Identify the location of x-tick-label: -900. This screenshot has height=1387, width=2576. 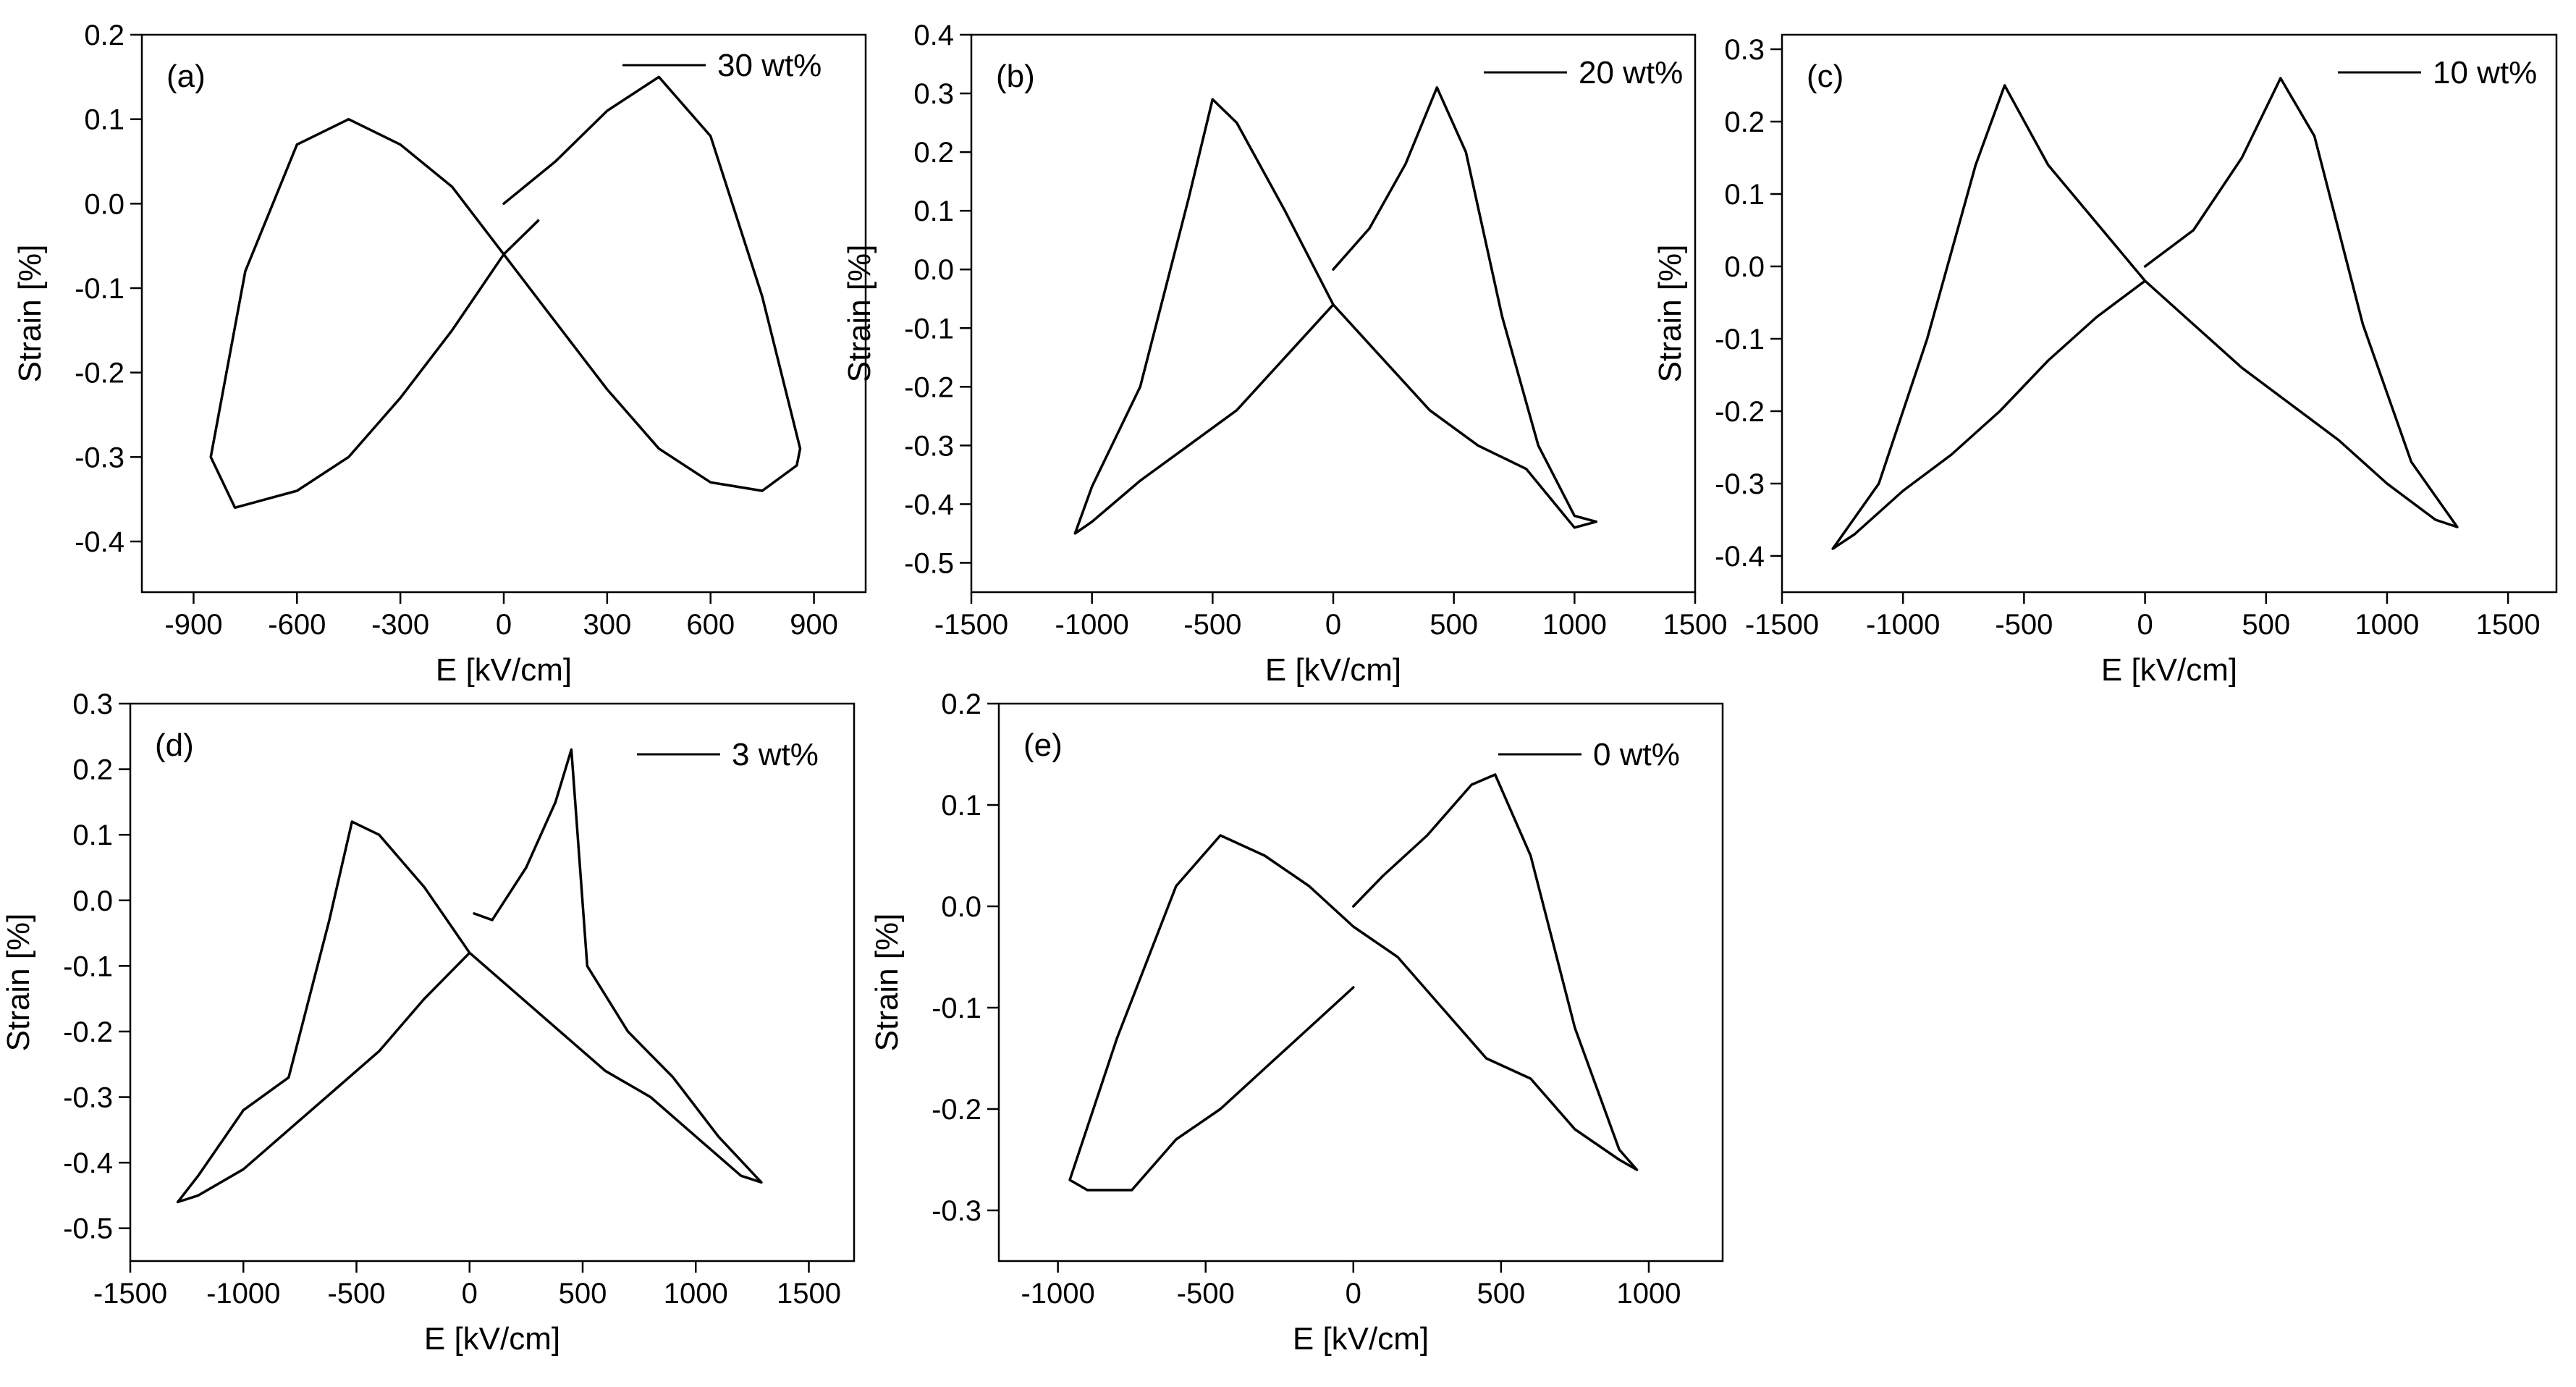
(193, 625).